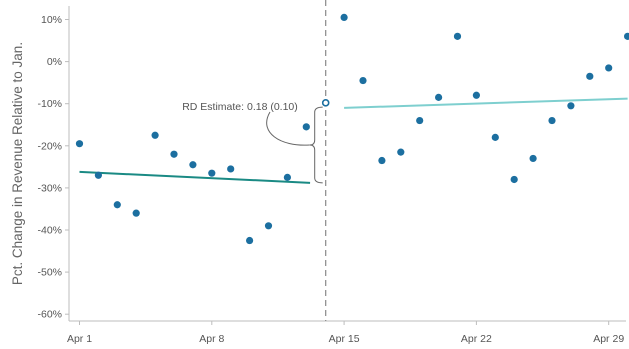  I want to click on y-axis-label: Pct. Change in Revenue Relative to Jan., so click(17, 163).